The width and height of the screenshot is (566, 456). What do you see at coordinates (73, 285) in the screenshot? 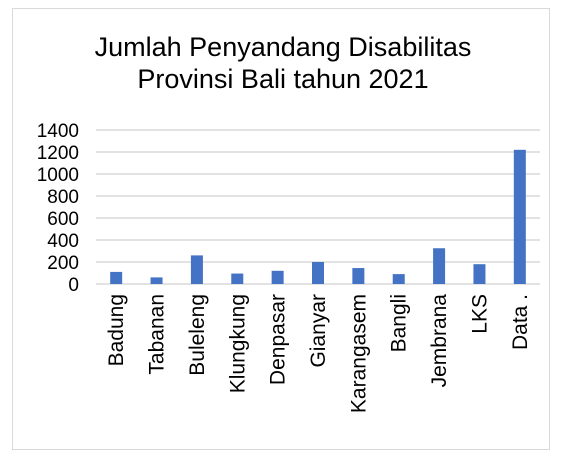
I see `y-tick-label: 0` at bounding box center [73, 285].